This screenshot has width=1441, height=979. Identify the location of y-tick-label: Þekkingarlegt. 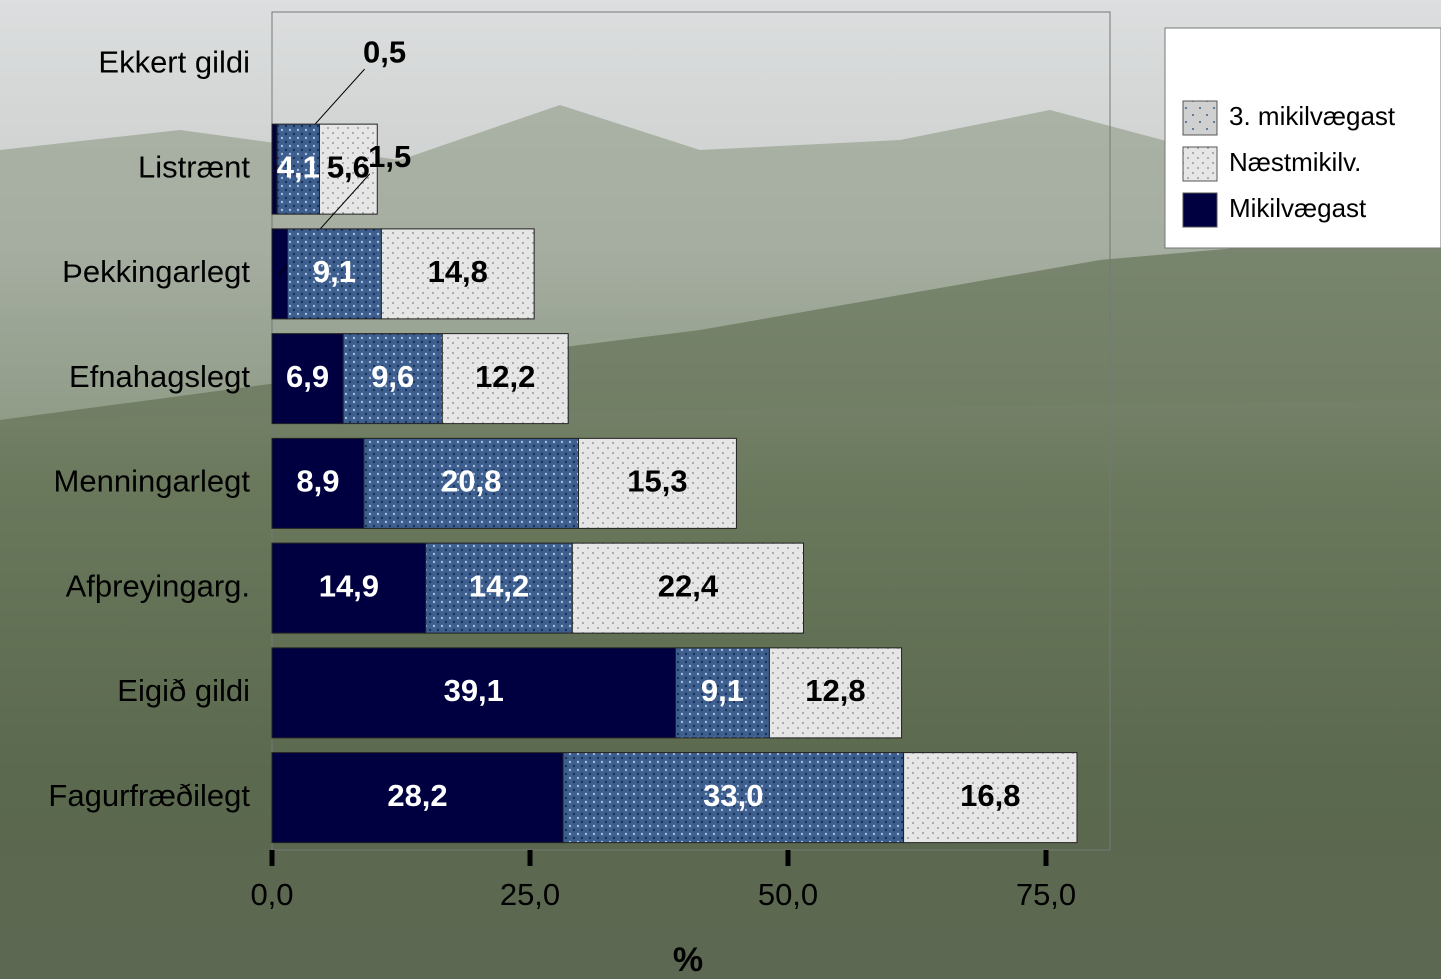
(156, 271).